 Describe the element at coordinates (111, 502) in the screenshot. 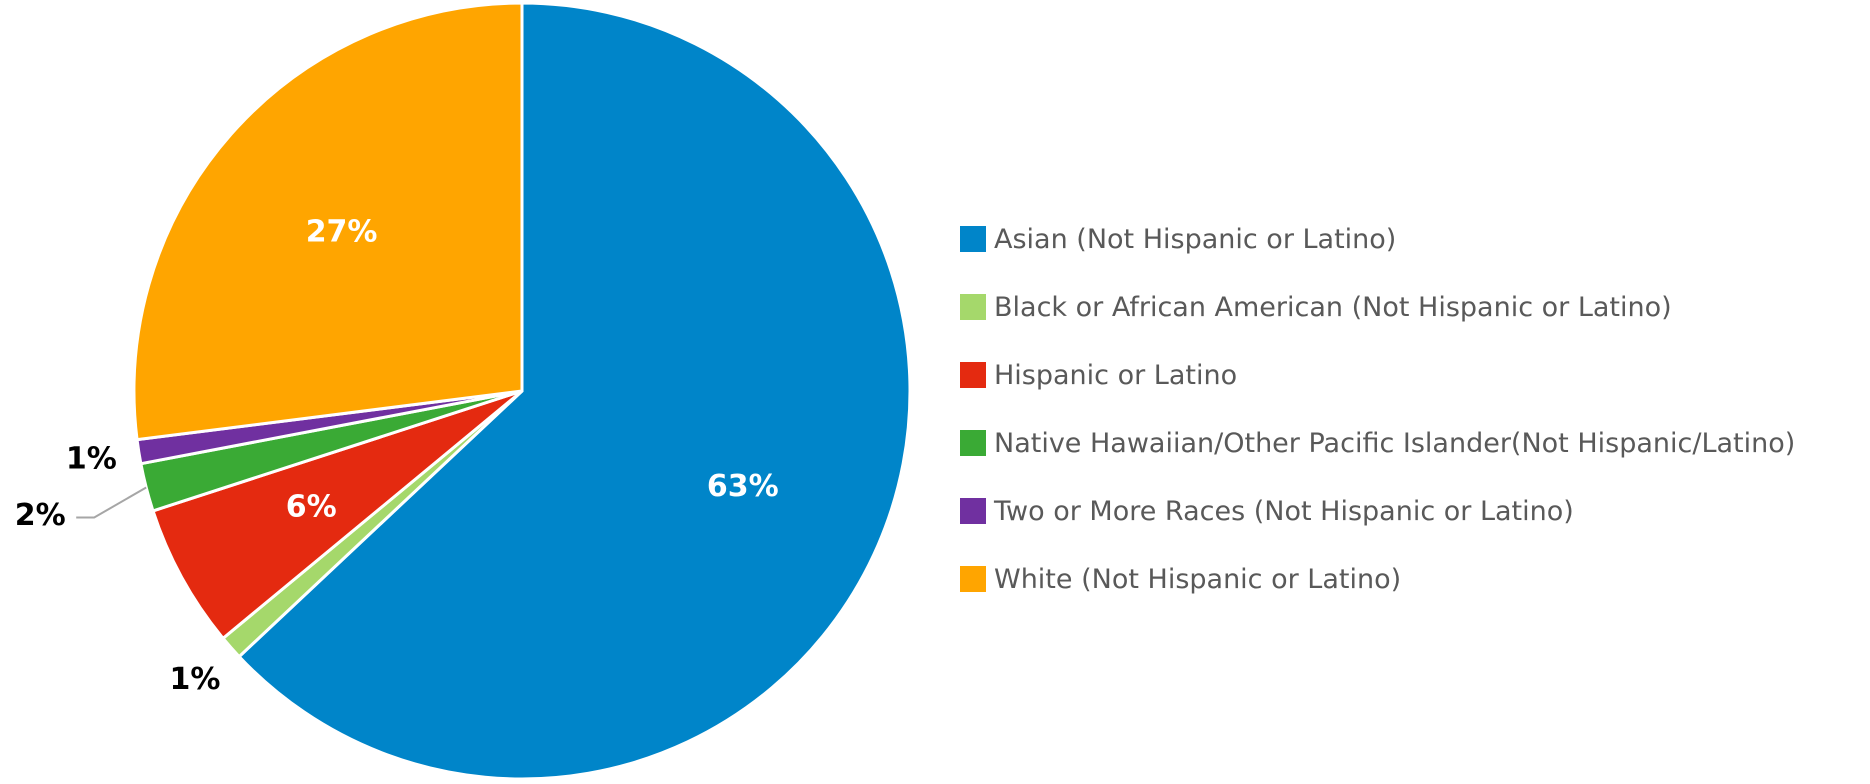

I see `leader-line` at that location.